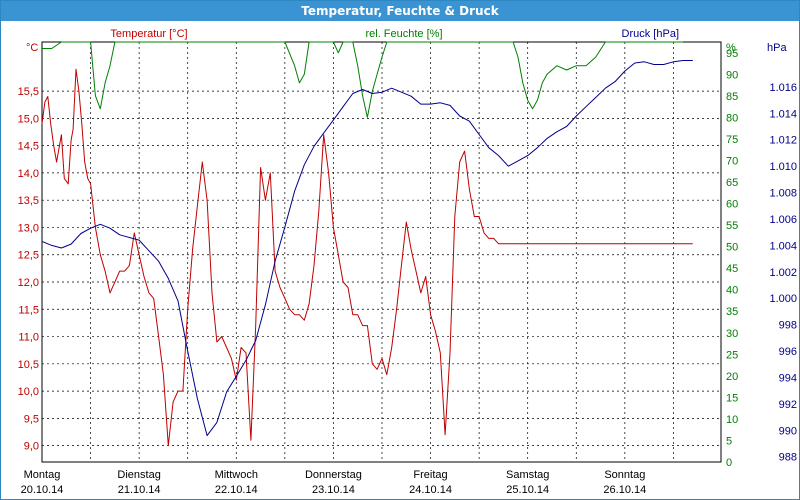  Describe the element at coordinates (333, 490) in the screenshot. I see `x-date-label: 23.10.14` at that location.